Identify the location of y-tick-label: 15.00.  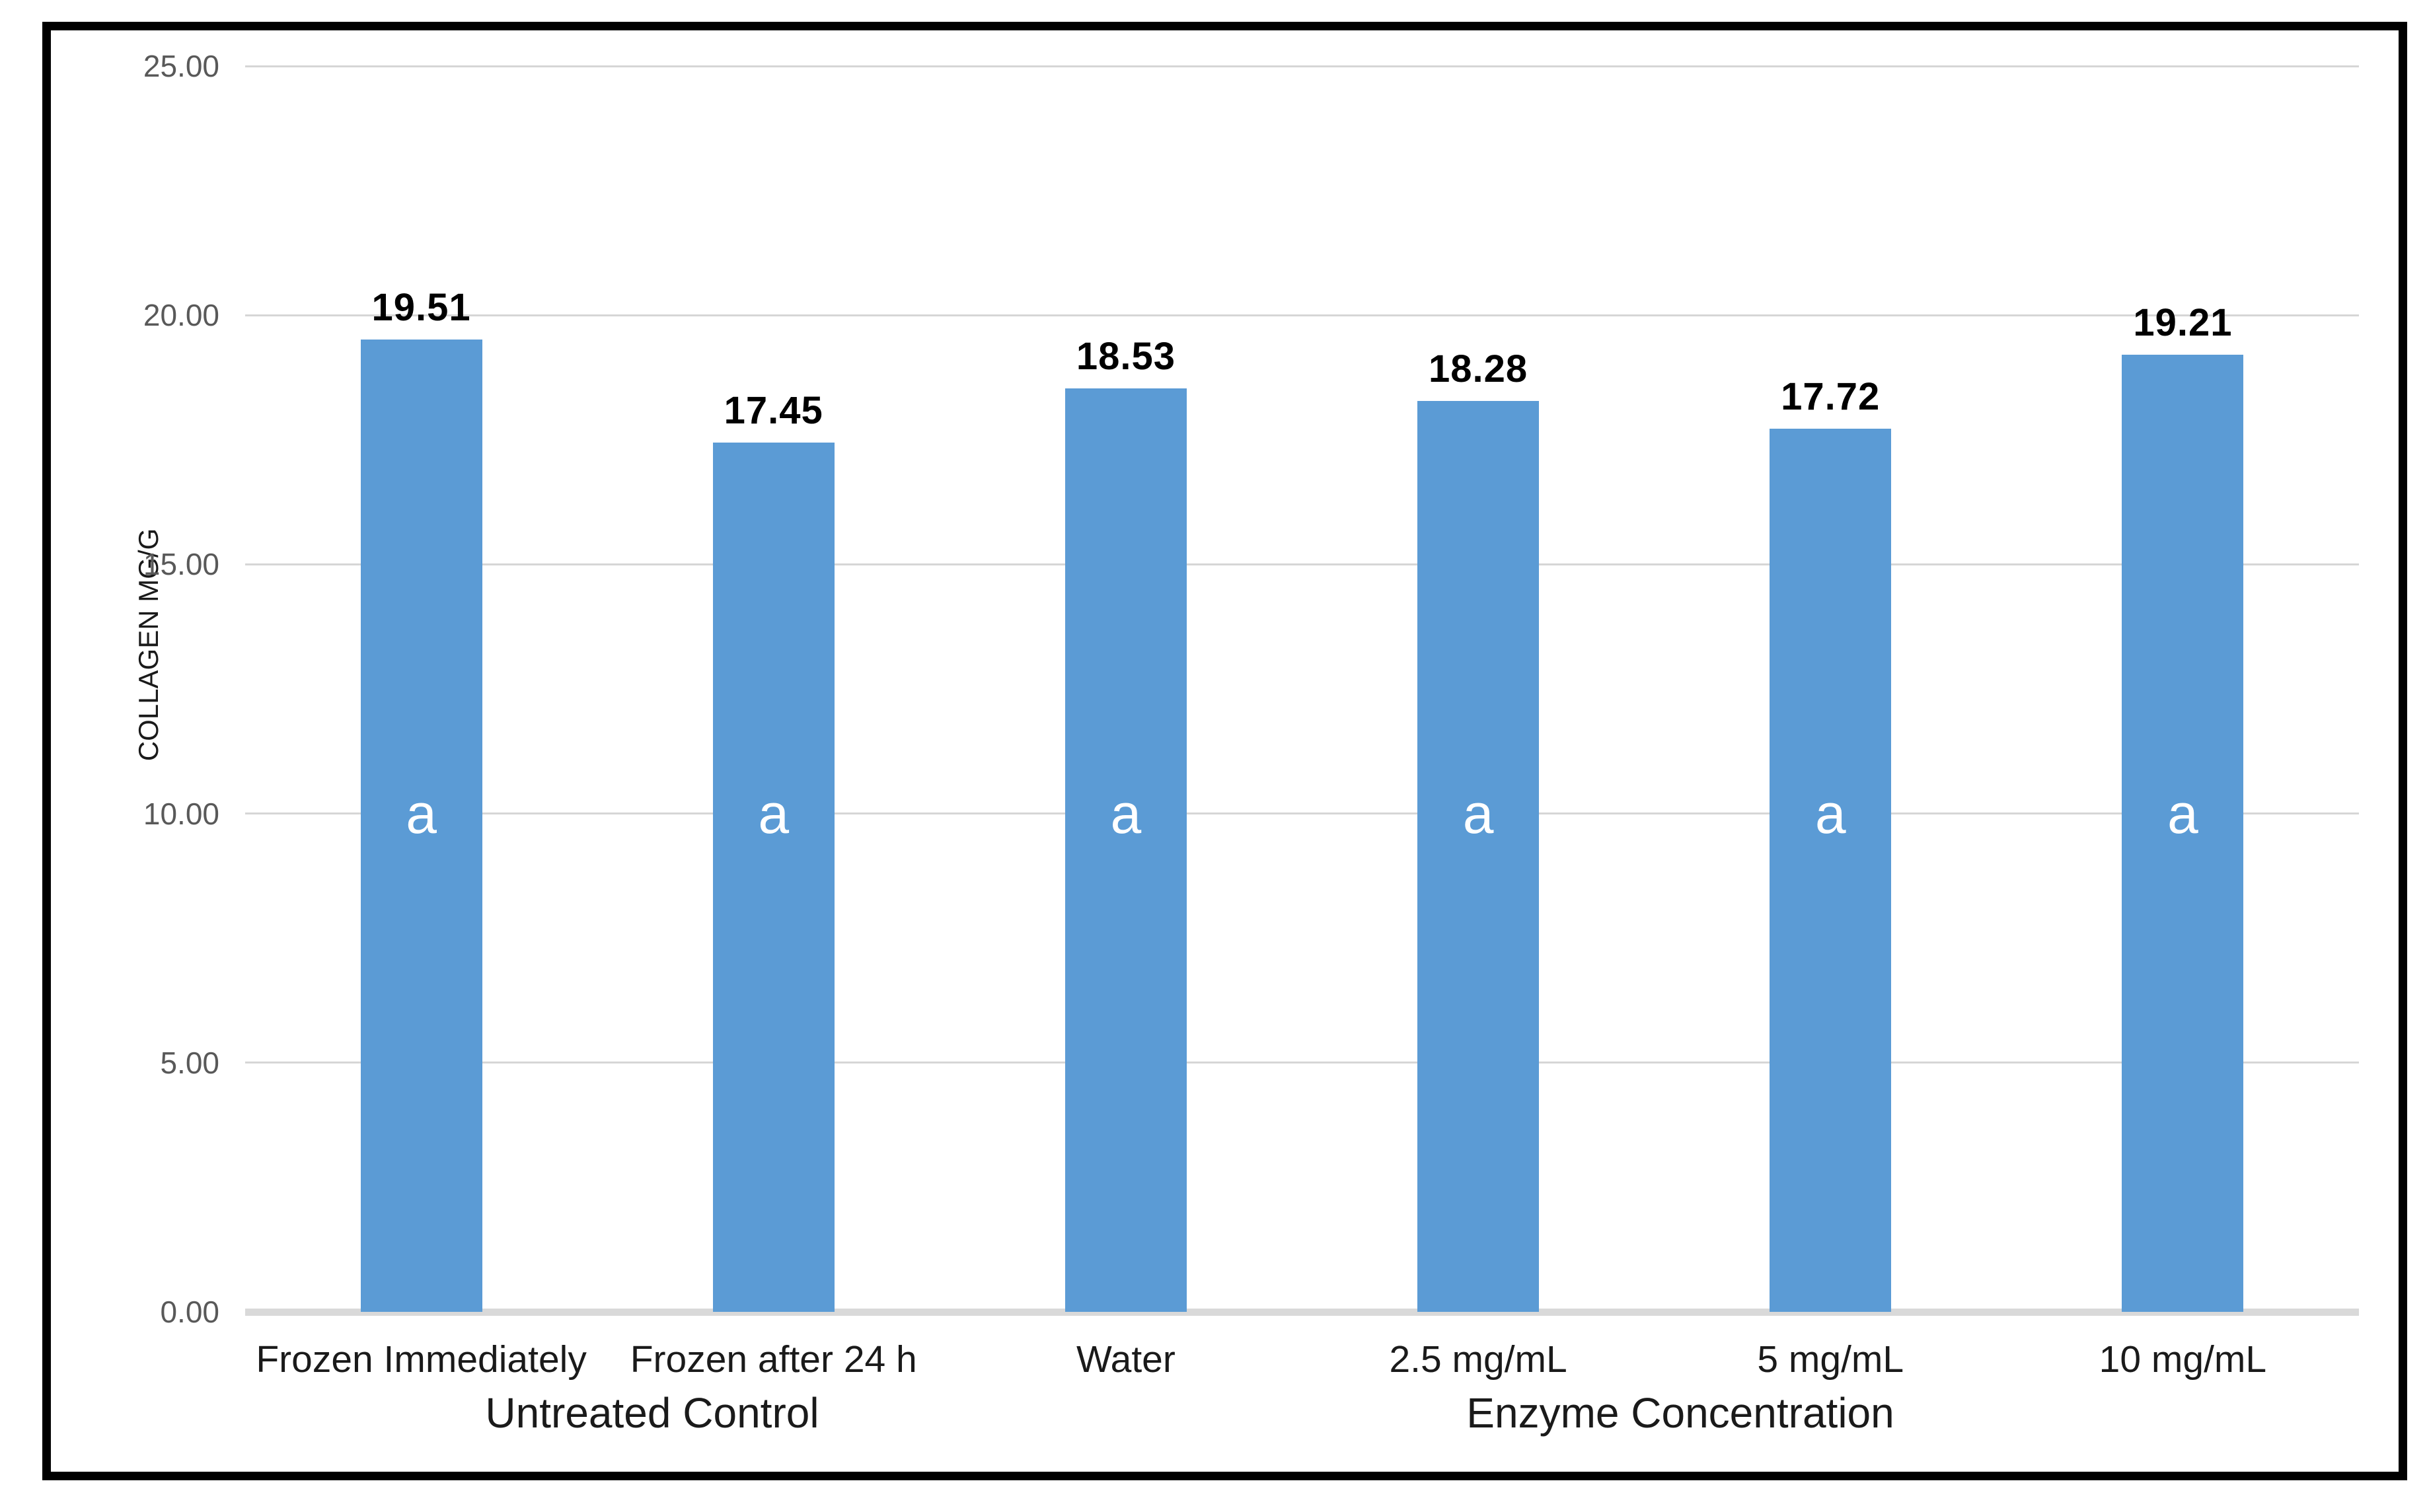
(181, 564).